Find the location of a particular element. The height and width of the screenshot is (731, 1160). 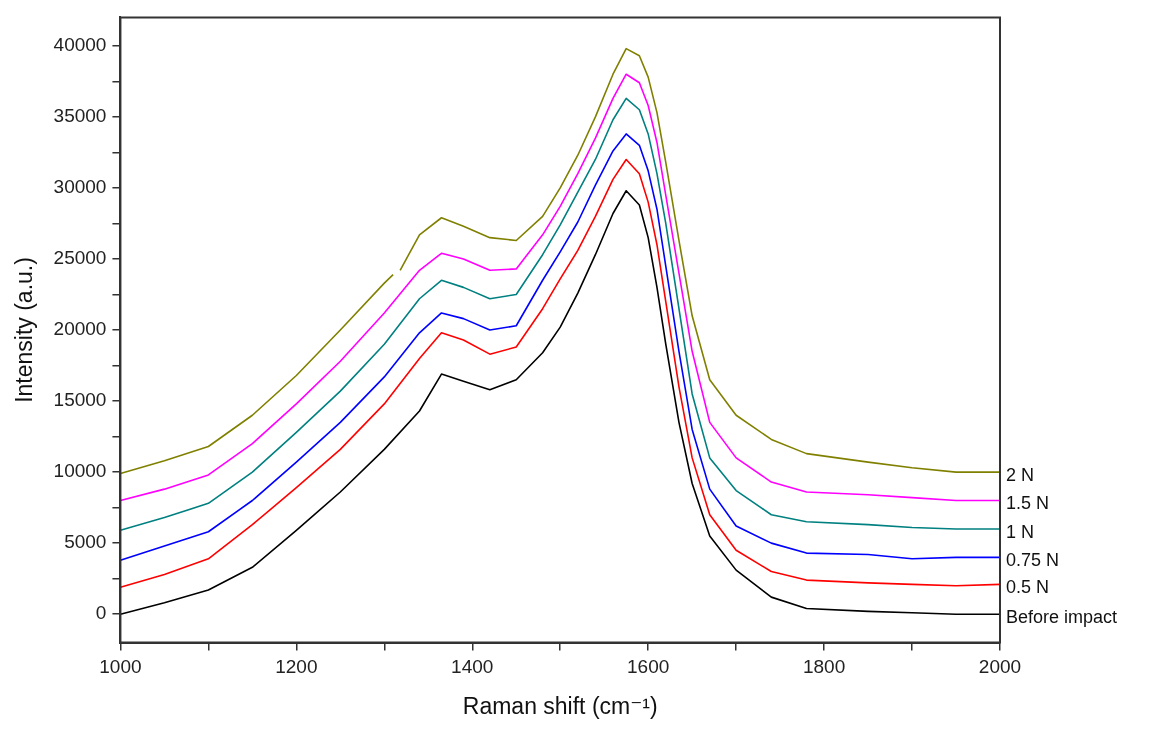

y-axis-title: Intensity (a.u.) is located at coordinates (24, 330).